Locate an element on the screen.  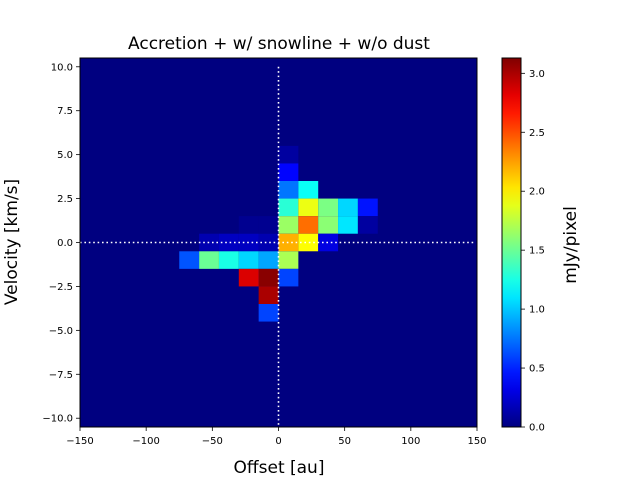
x-tick-label: 100 is located at coordinates (410, 441).